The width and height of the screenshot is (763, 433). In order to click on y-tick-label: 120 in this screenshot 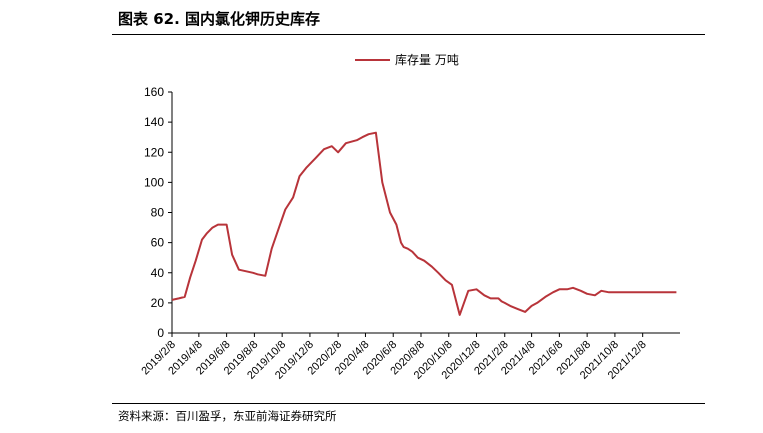, I will do `click(154, 152)`.